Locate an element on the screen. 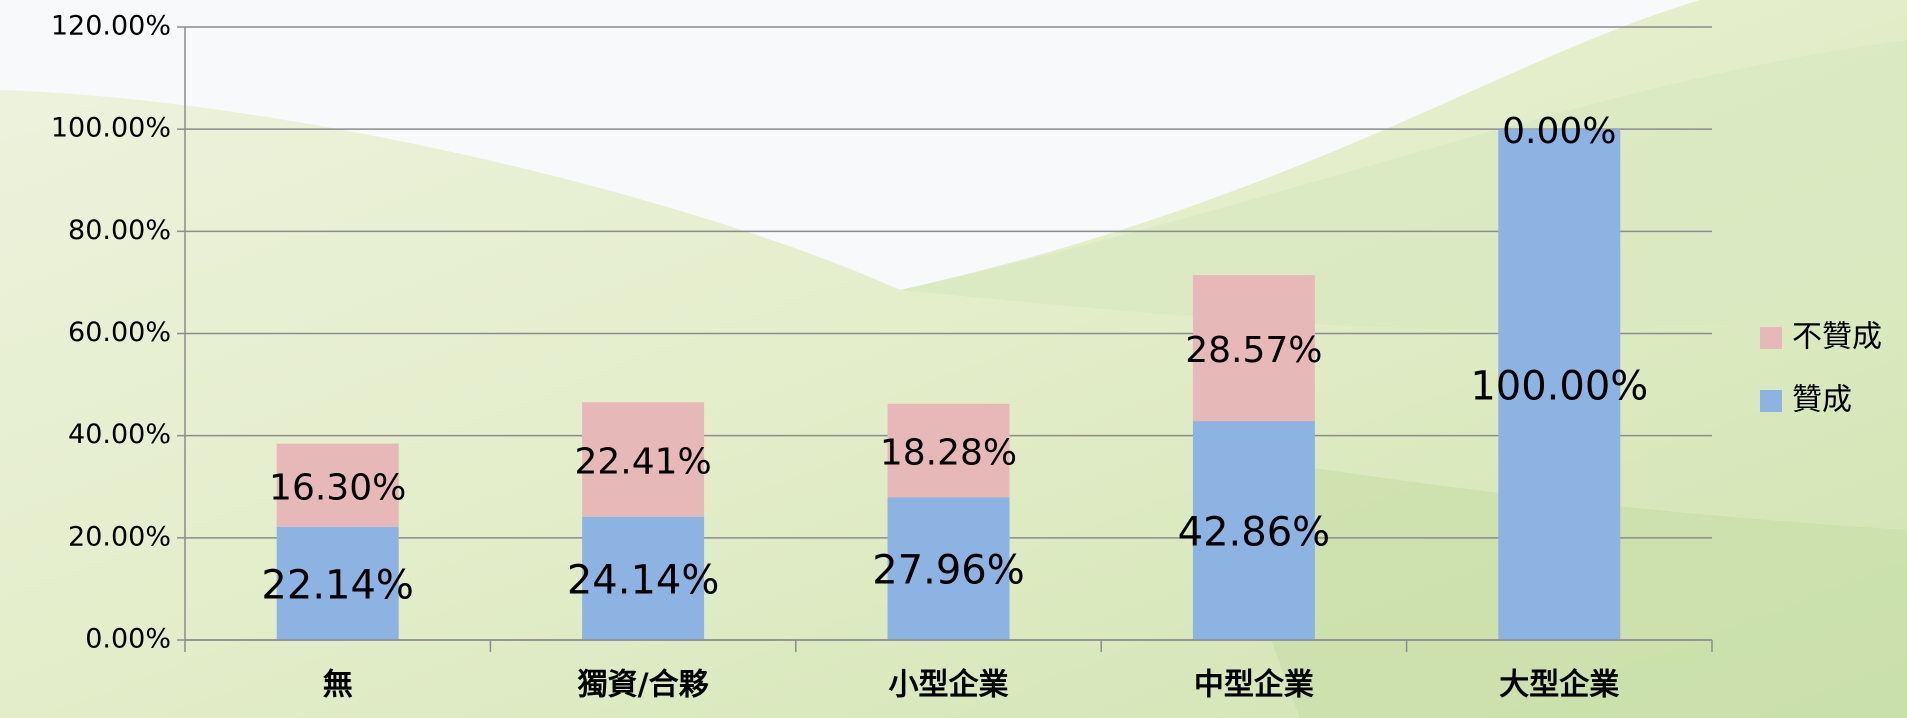 The image size is (1907, 718). data-label: 22.14% is located at coordinates (337, 585).